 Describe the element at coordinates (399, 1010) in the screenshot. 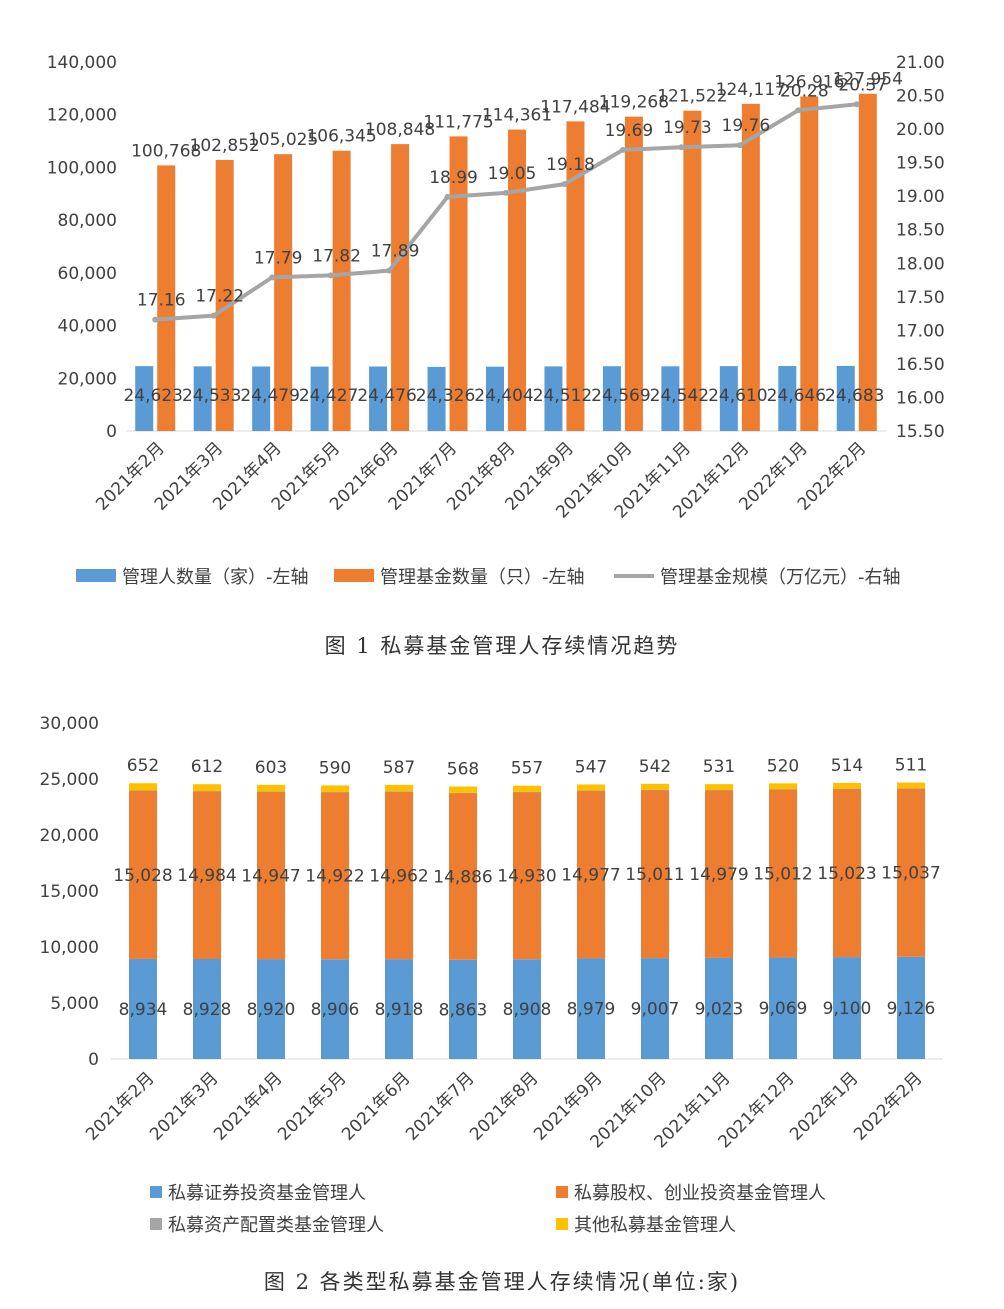

I see `data-label-securities: 8,918` at that location.